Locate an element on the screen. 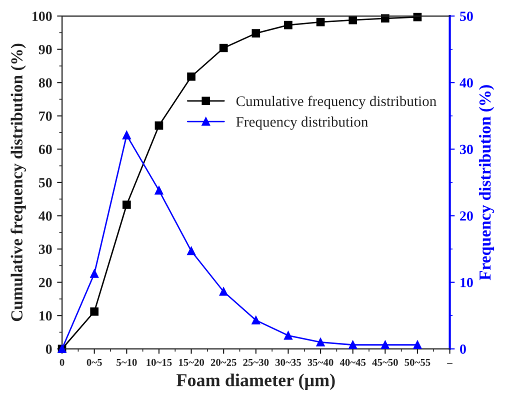  x-tick-label: 50~55 is located at coordinates (417, 362).